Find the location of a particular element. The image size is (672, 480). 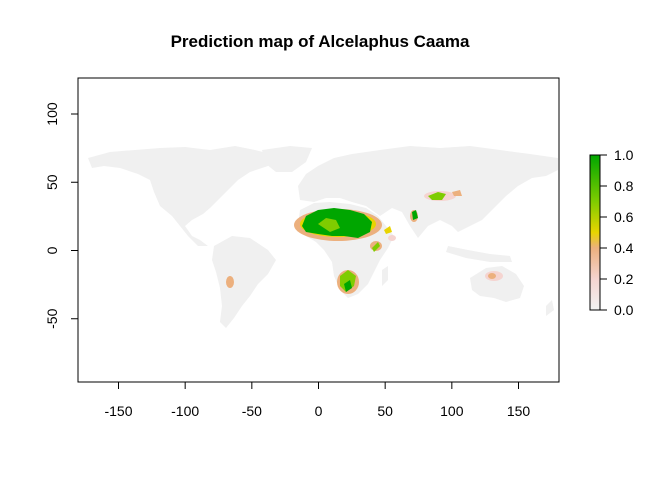

arabia-patch is located at coordinates (392, 238).